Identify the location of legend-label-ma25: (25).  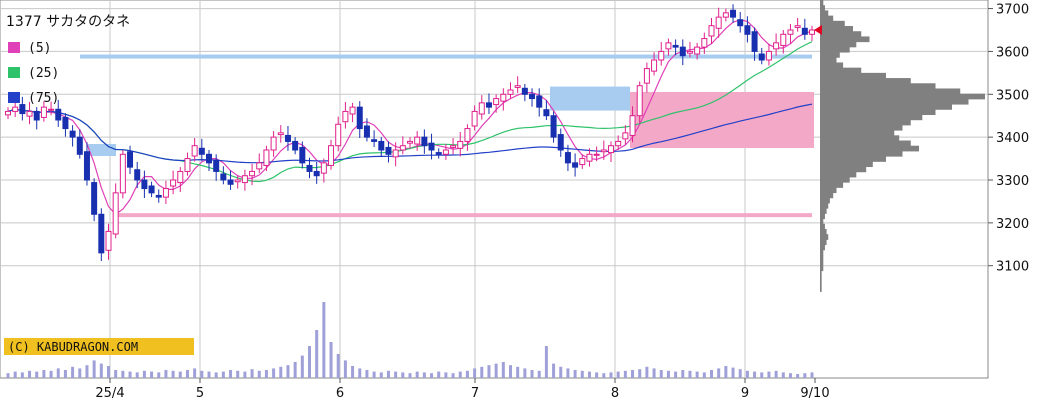
(43, 73).